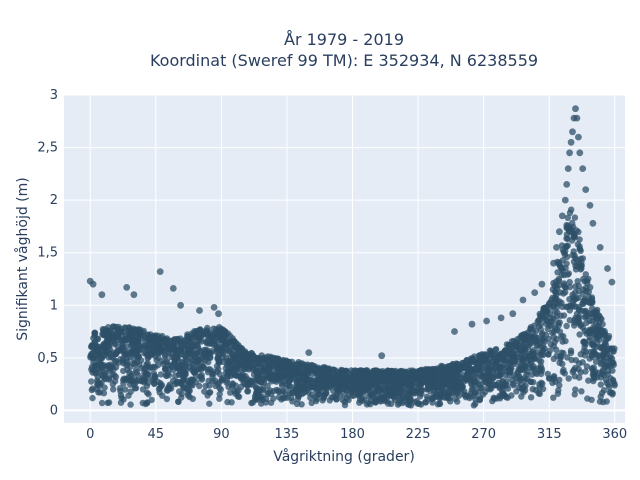 The image size is (640, 480). Describe the element at coordinates (54, 410) in the screenshot. I see `y-tick-label: 0` at that location.